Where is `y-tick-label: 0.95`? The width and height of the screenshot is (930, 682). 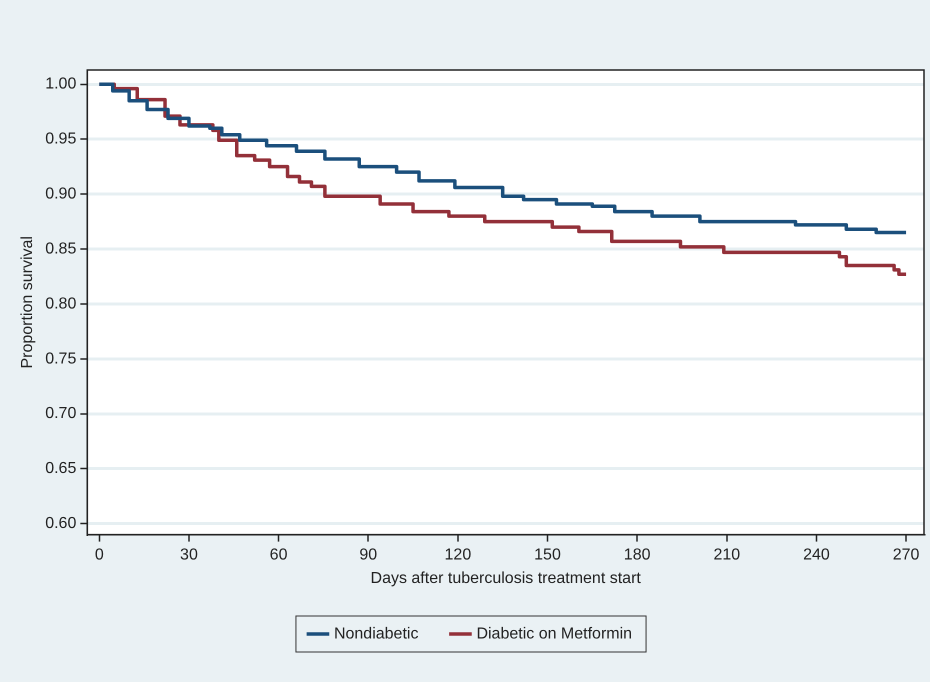
y-tick-label: 0.95 is located at coordinates (60, 139).